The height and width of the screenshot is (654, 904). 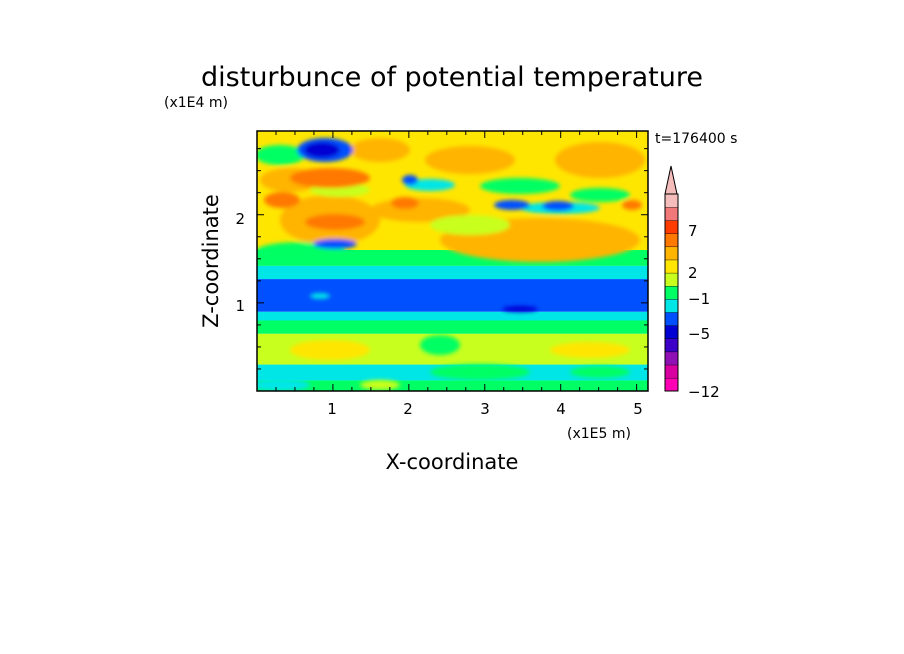 I want to click on time-label: t=176400 s, so click(x=696, y=139).